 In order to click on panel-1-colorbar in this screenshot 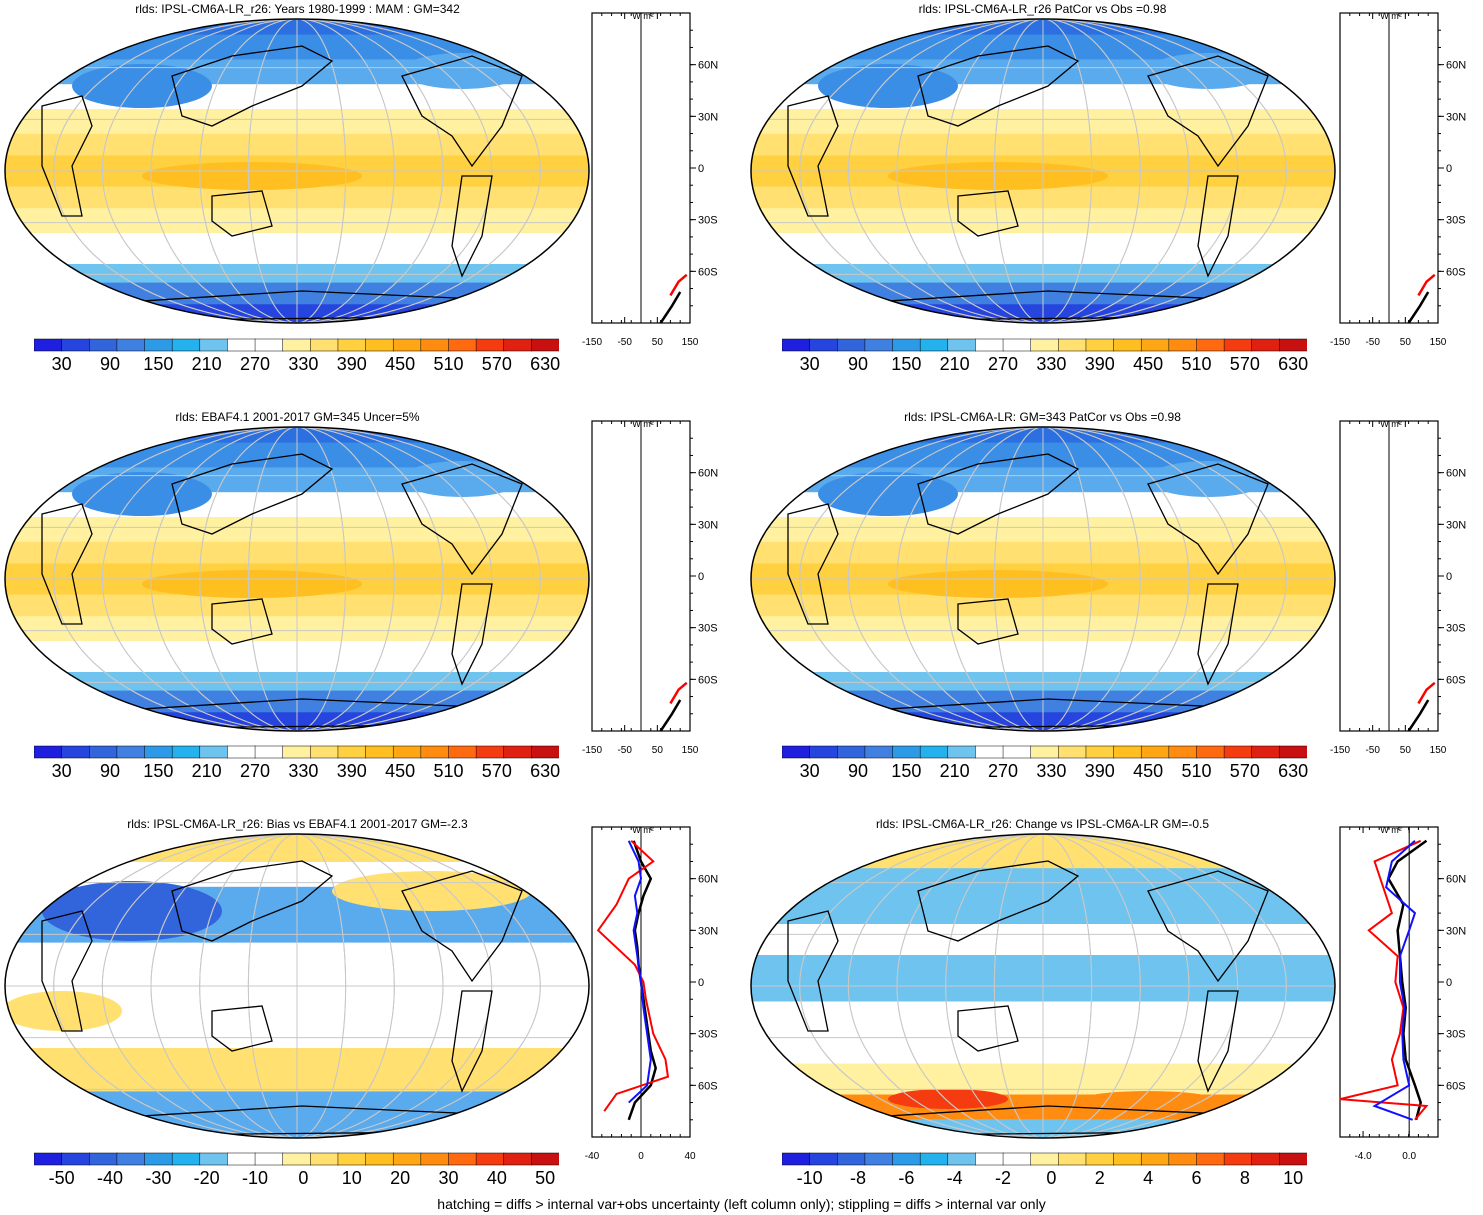, I will do `click(296, 345)`.